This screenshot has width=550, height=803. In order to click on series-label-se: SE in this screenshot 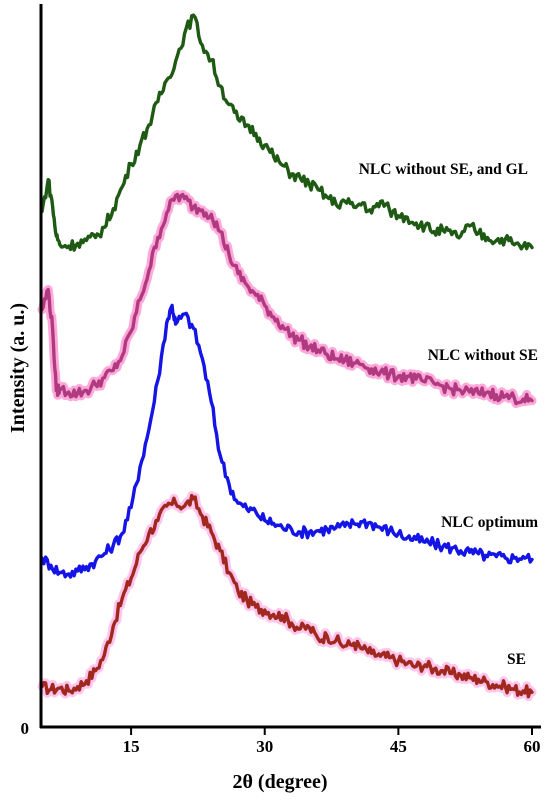, I will do `click(516, 659)`.